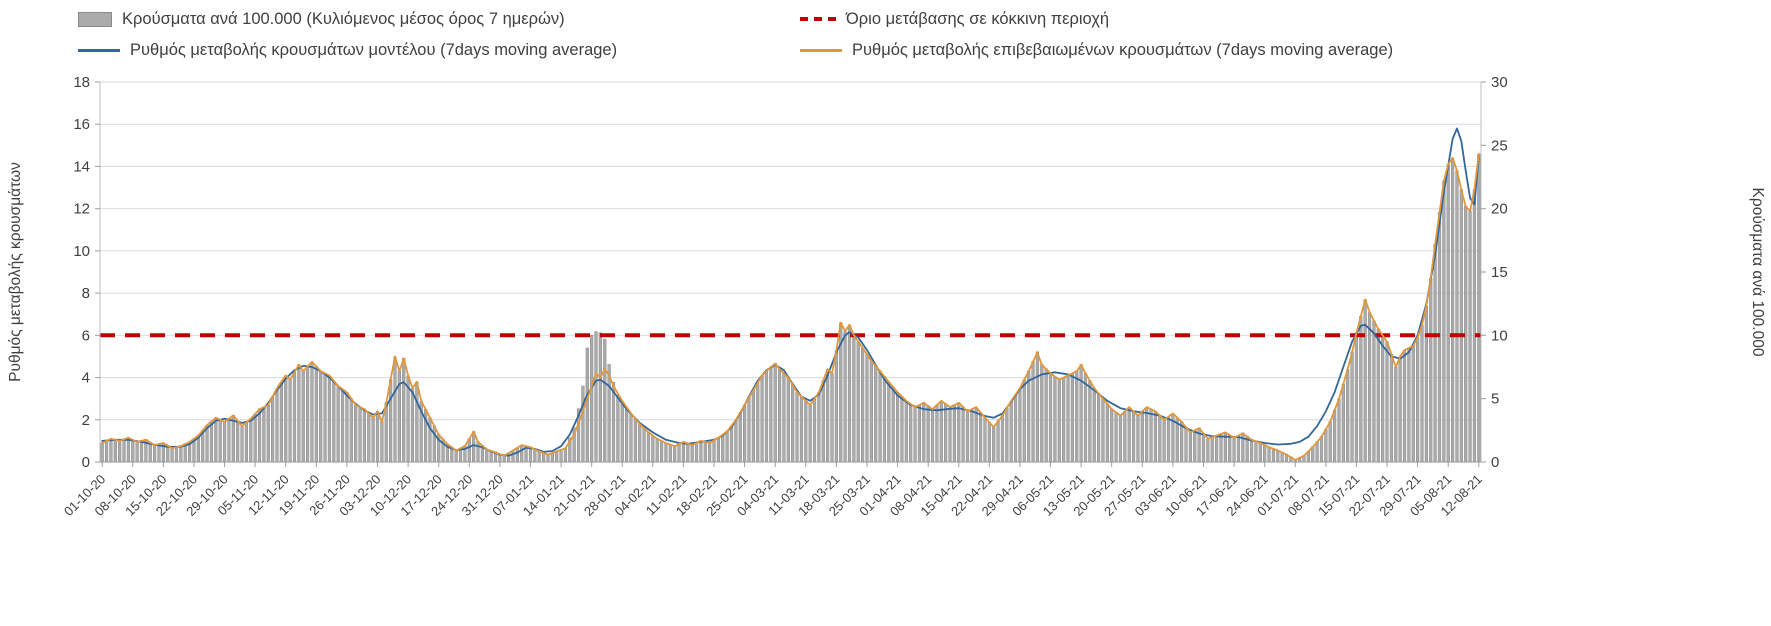 The height and width of the screenshot is (626, 1771). What do you see at coordinates (1495, 399) in the screenshot?
I see `svg-text: 5` at bounding box center [1495, 399].